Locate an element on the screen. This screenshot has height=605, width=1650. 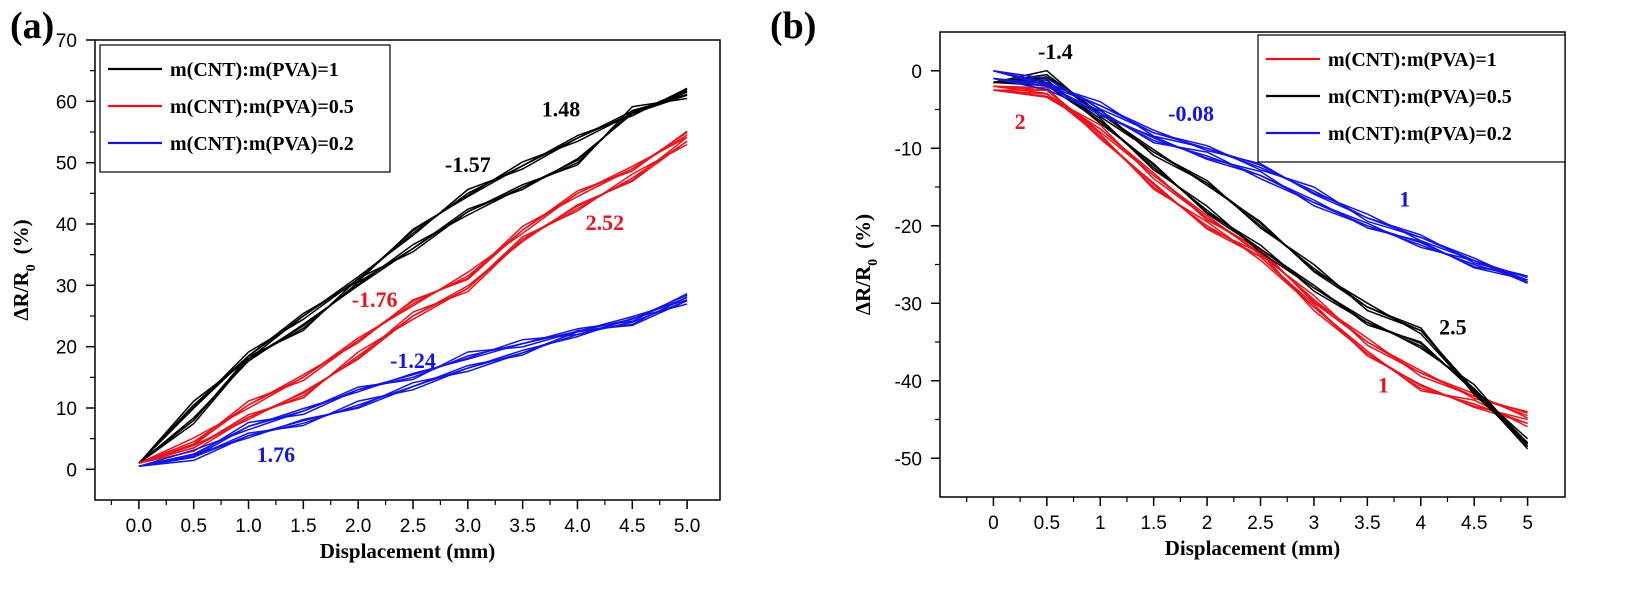
slope-annotation: 1.76 is located at coordinates (276, 454).